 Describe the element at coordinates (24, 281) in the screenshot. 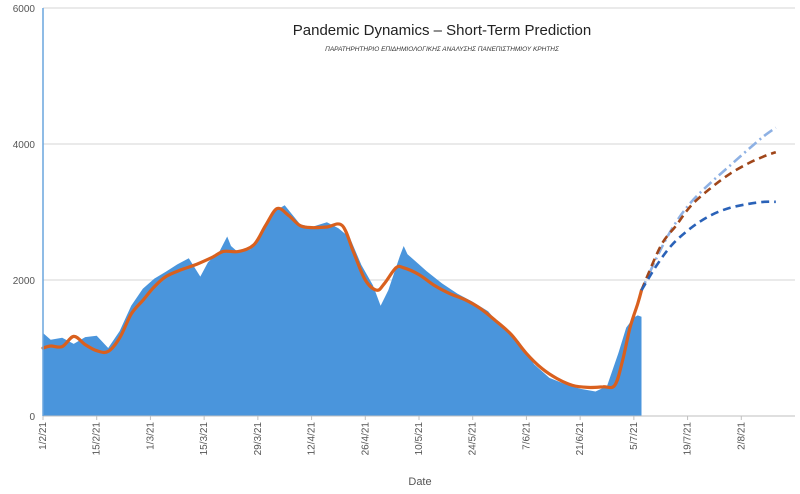

I see `y-tick-label: 2000` at that location.